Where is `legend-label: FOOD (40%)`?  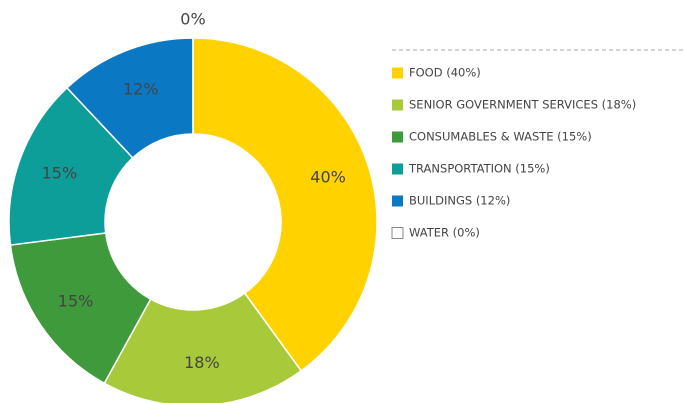 legend-label: FOOD (40%) is located at coordinates (445, 73).